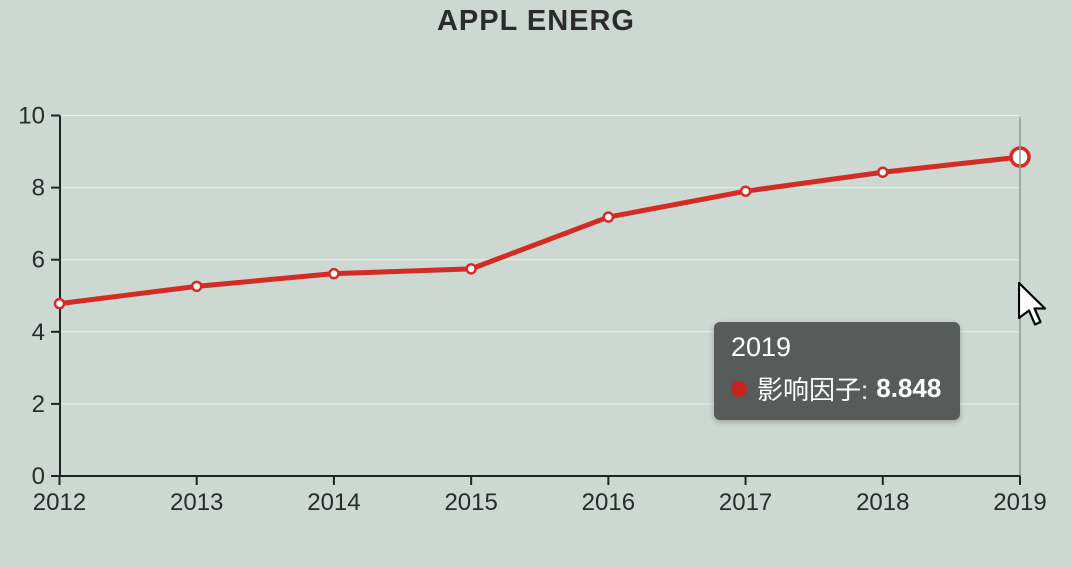 The height and width of the screenshot is (568, 1072). I want to click on x-tick-label: 2018, so click(882, 502).